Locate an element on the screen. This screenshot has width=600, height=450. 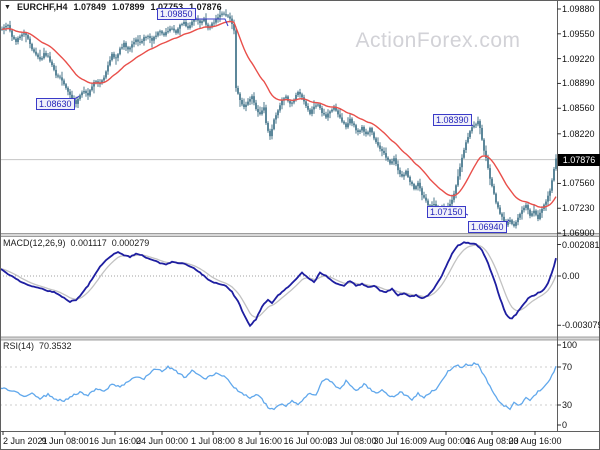
time-axis-label: 23 Jul 08:00 is located at coordinates (352, 441).